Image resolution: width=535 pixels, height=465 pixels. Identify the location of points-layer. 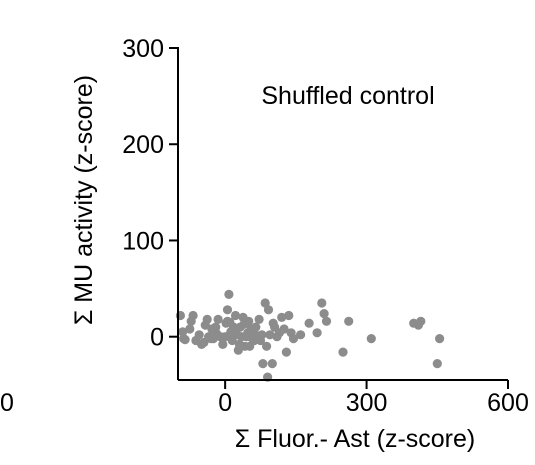
(310, 335).